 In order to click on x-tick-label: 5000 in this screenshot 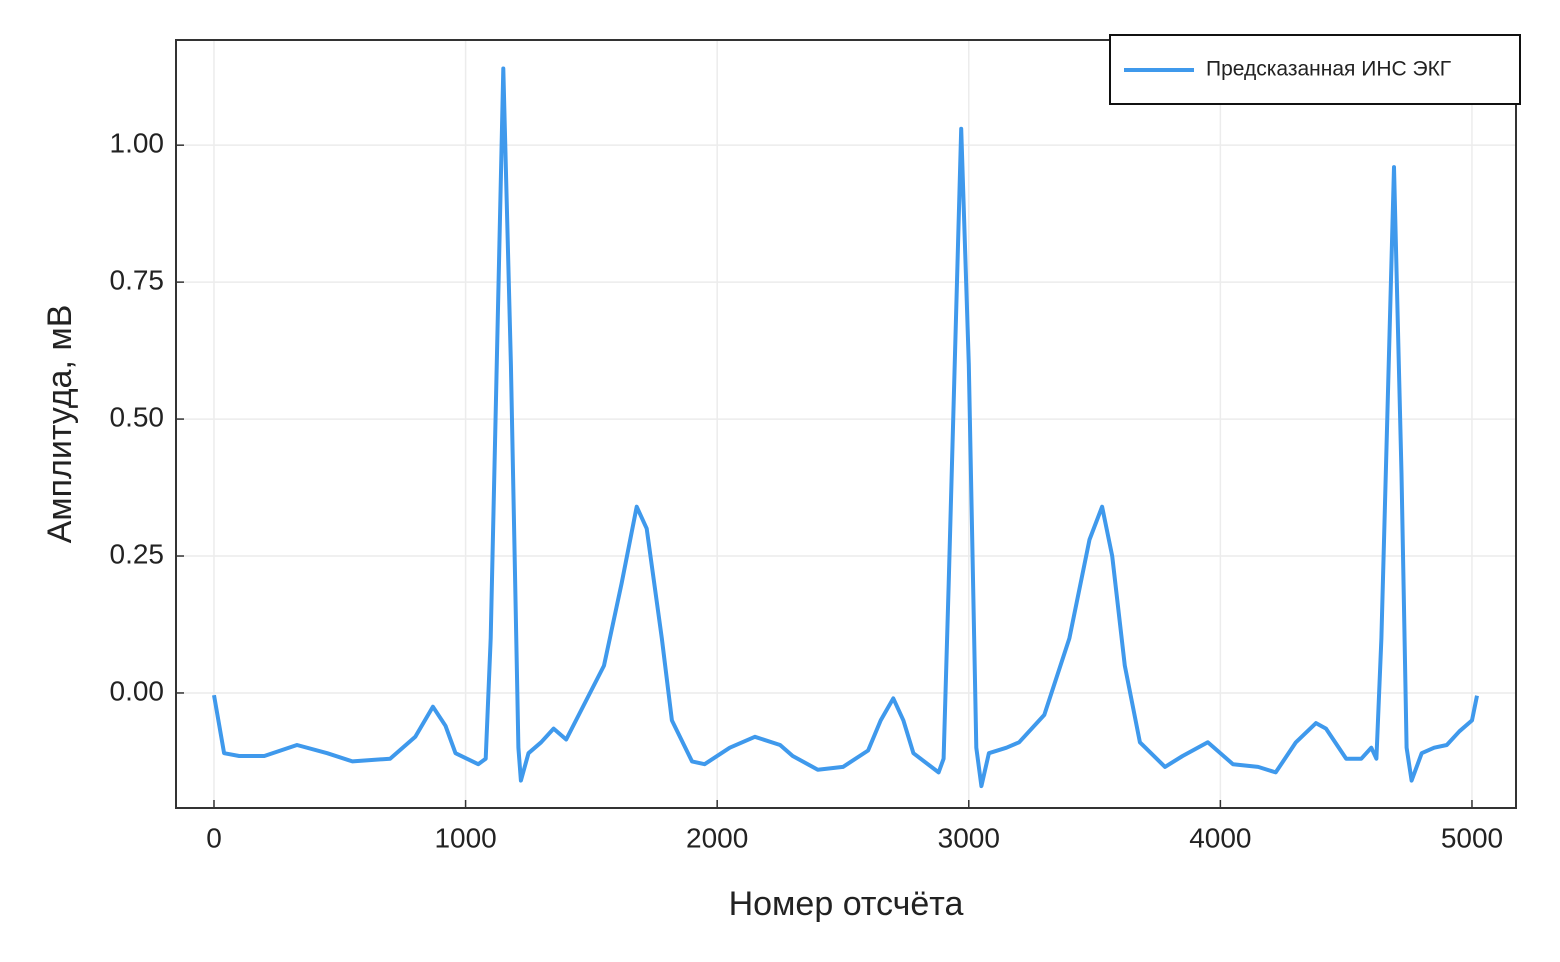, I will do `click(1472, 837)`.